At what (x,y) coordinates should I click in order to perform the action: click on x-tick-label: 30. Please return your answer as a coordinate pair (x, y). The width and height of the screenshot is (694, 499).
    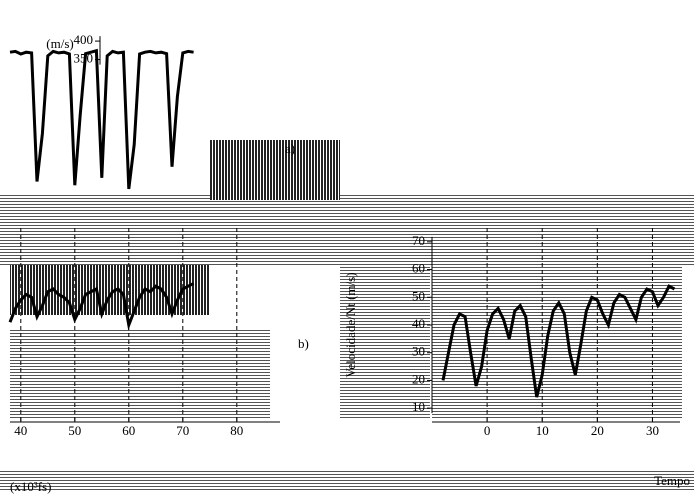
    Looking at the image, I should click on (652, 430).